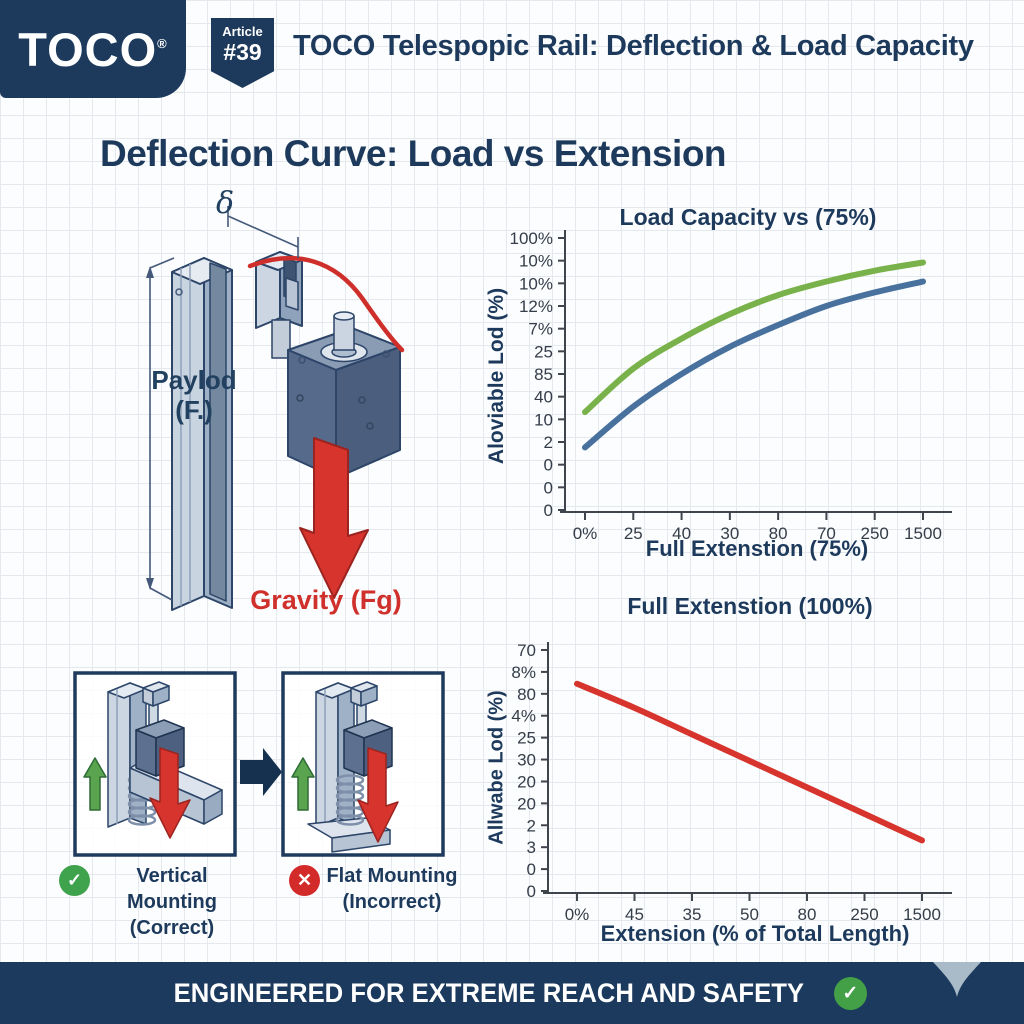  Describe the element at coordinates (543, 419) in the screenshot. I see `svg-text: 10` at that location.